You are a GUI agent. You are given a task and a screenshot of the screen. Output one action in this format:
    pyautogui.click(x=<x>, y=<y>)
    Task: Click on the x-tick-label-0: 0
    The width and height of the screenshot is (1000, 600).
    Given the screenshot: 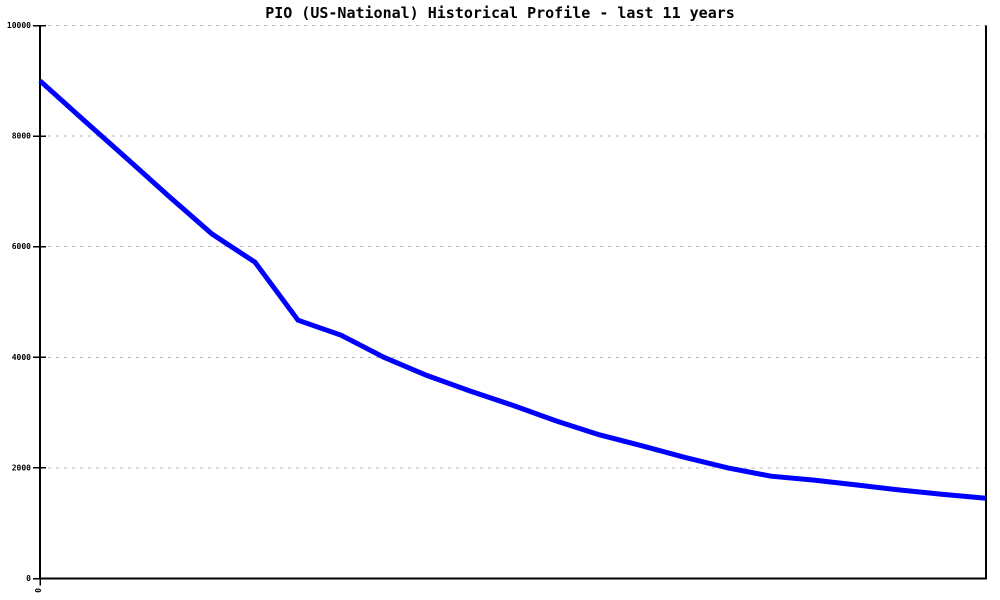 What is the action you would take?
    pyautogui.click(x=37, y=590)
    